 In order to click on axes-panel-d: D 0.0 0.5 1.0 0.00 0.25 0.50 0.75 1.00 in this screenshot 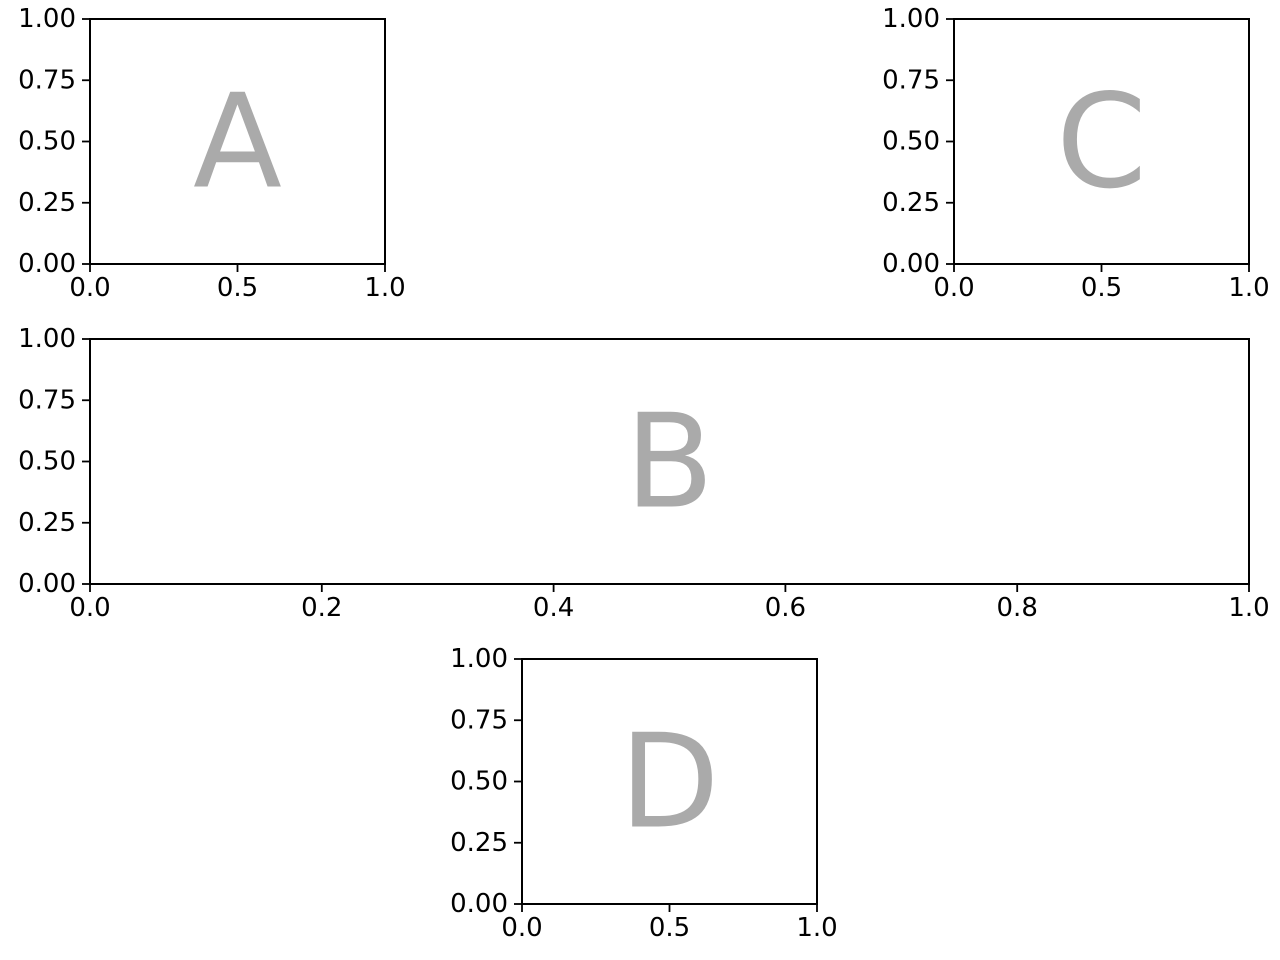, I will do `click(644, 793)`.